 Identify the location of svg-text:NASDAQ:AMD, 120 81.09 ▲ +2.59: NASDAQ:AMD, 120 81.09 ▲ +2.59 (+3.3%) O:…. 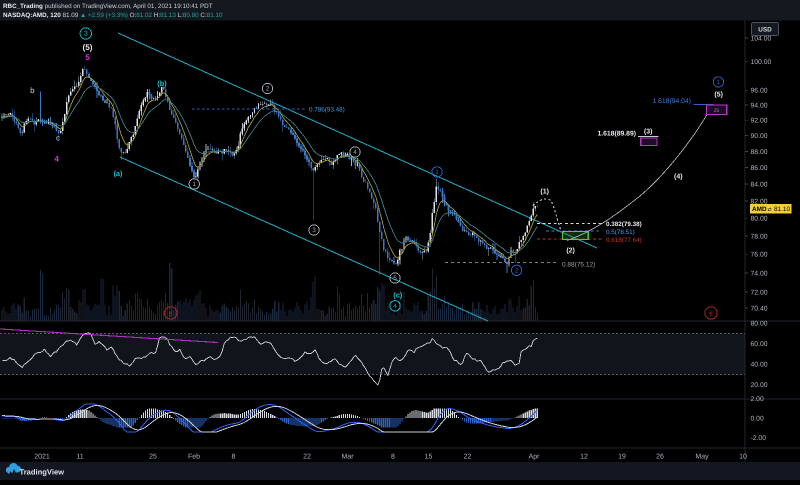
(113, 15).